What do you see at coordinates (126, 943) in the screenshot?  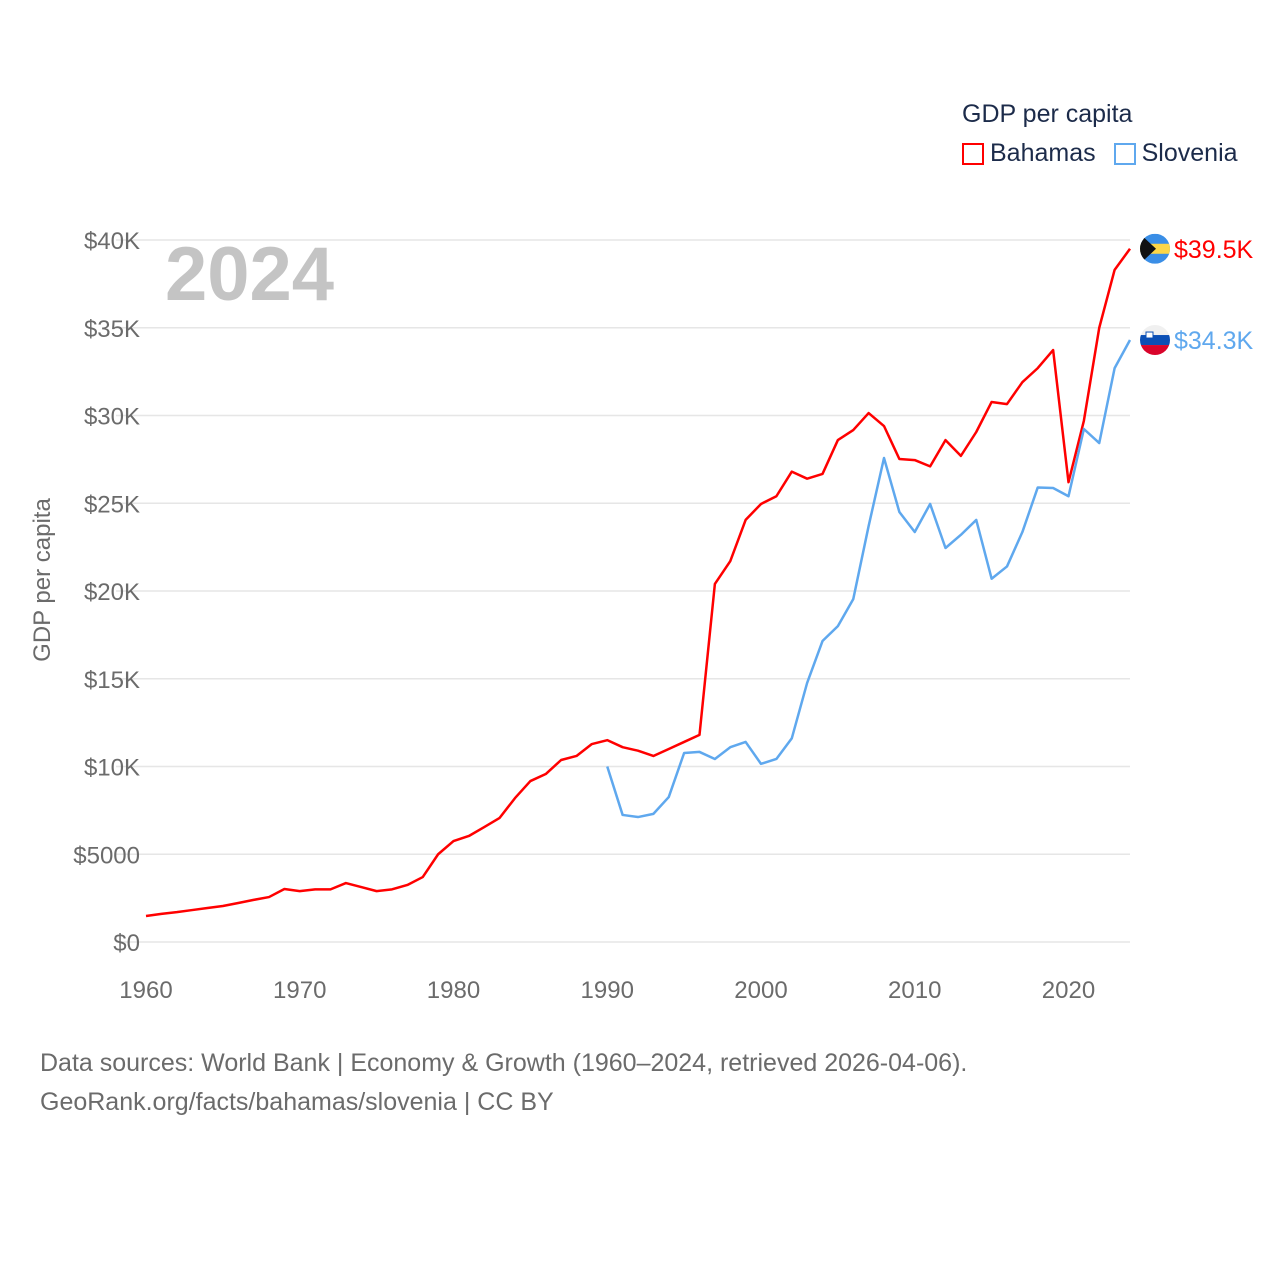 I see `y-tick-label: $0` at bounding box center [126, 943].